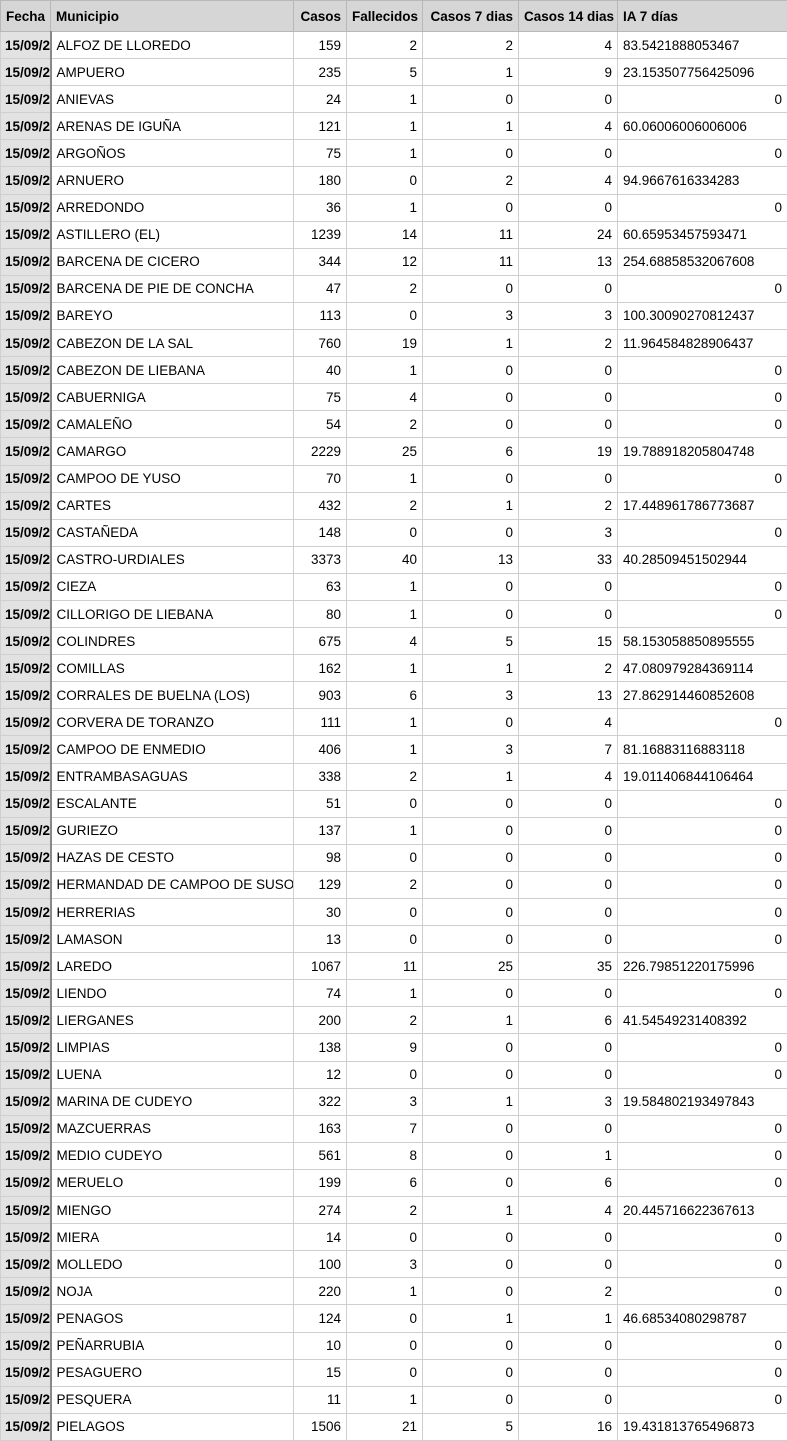 The width and height of the screenshot is (787, 1441). Describe the element at coordinates (172, 722) in the screenshot. I see `cell-municipio: CORVERA DE TORANZO` at that location.